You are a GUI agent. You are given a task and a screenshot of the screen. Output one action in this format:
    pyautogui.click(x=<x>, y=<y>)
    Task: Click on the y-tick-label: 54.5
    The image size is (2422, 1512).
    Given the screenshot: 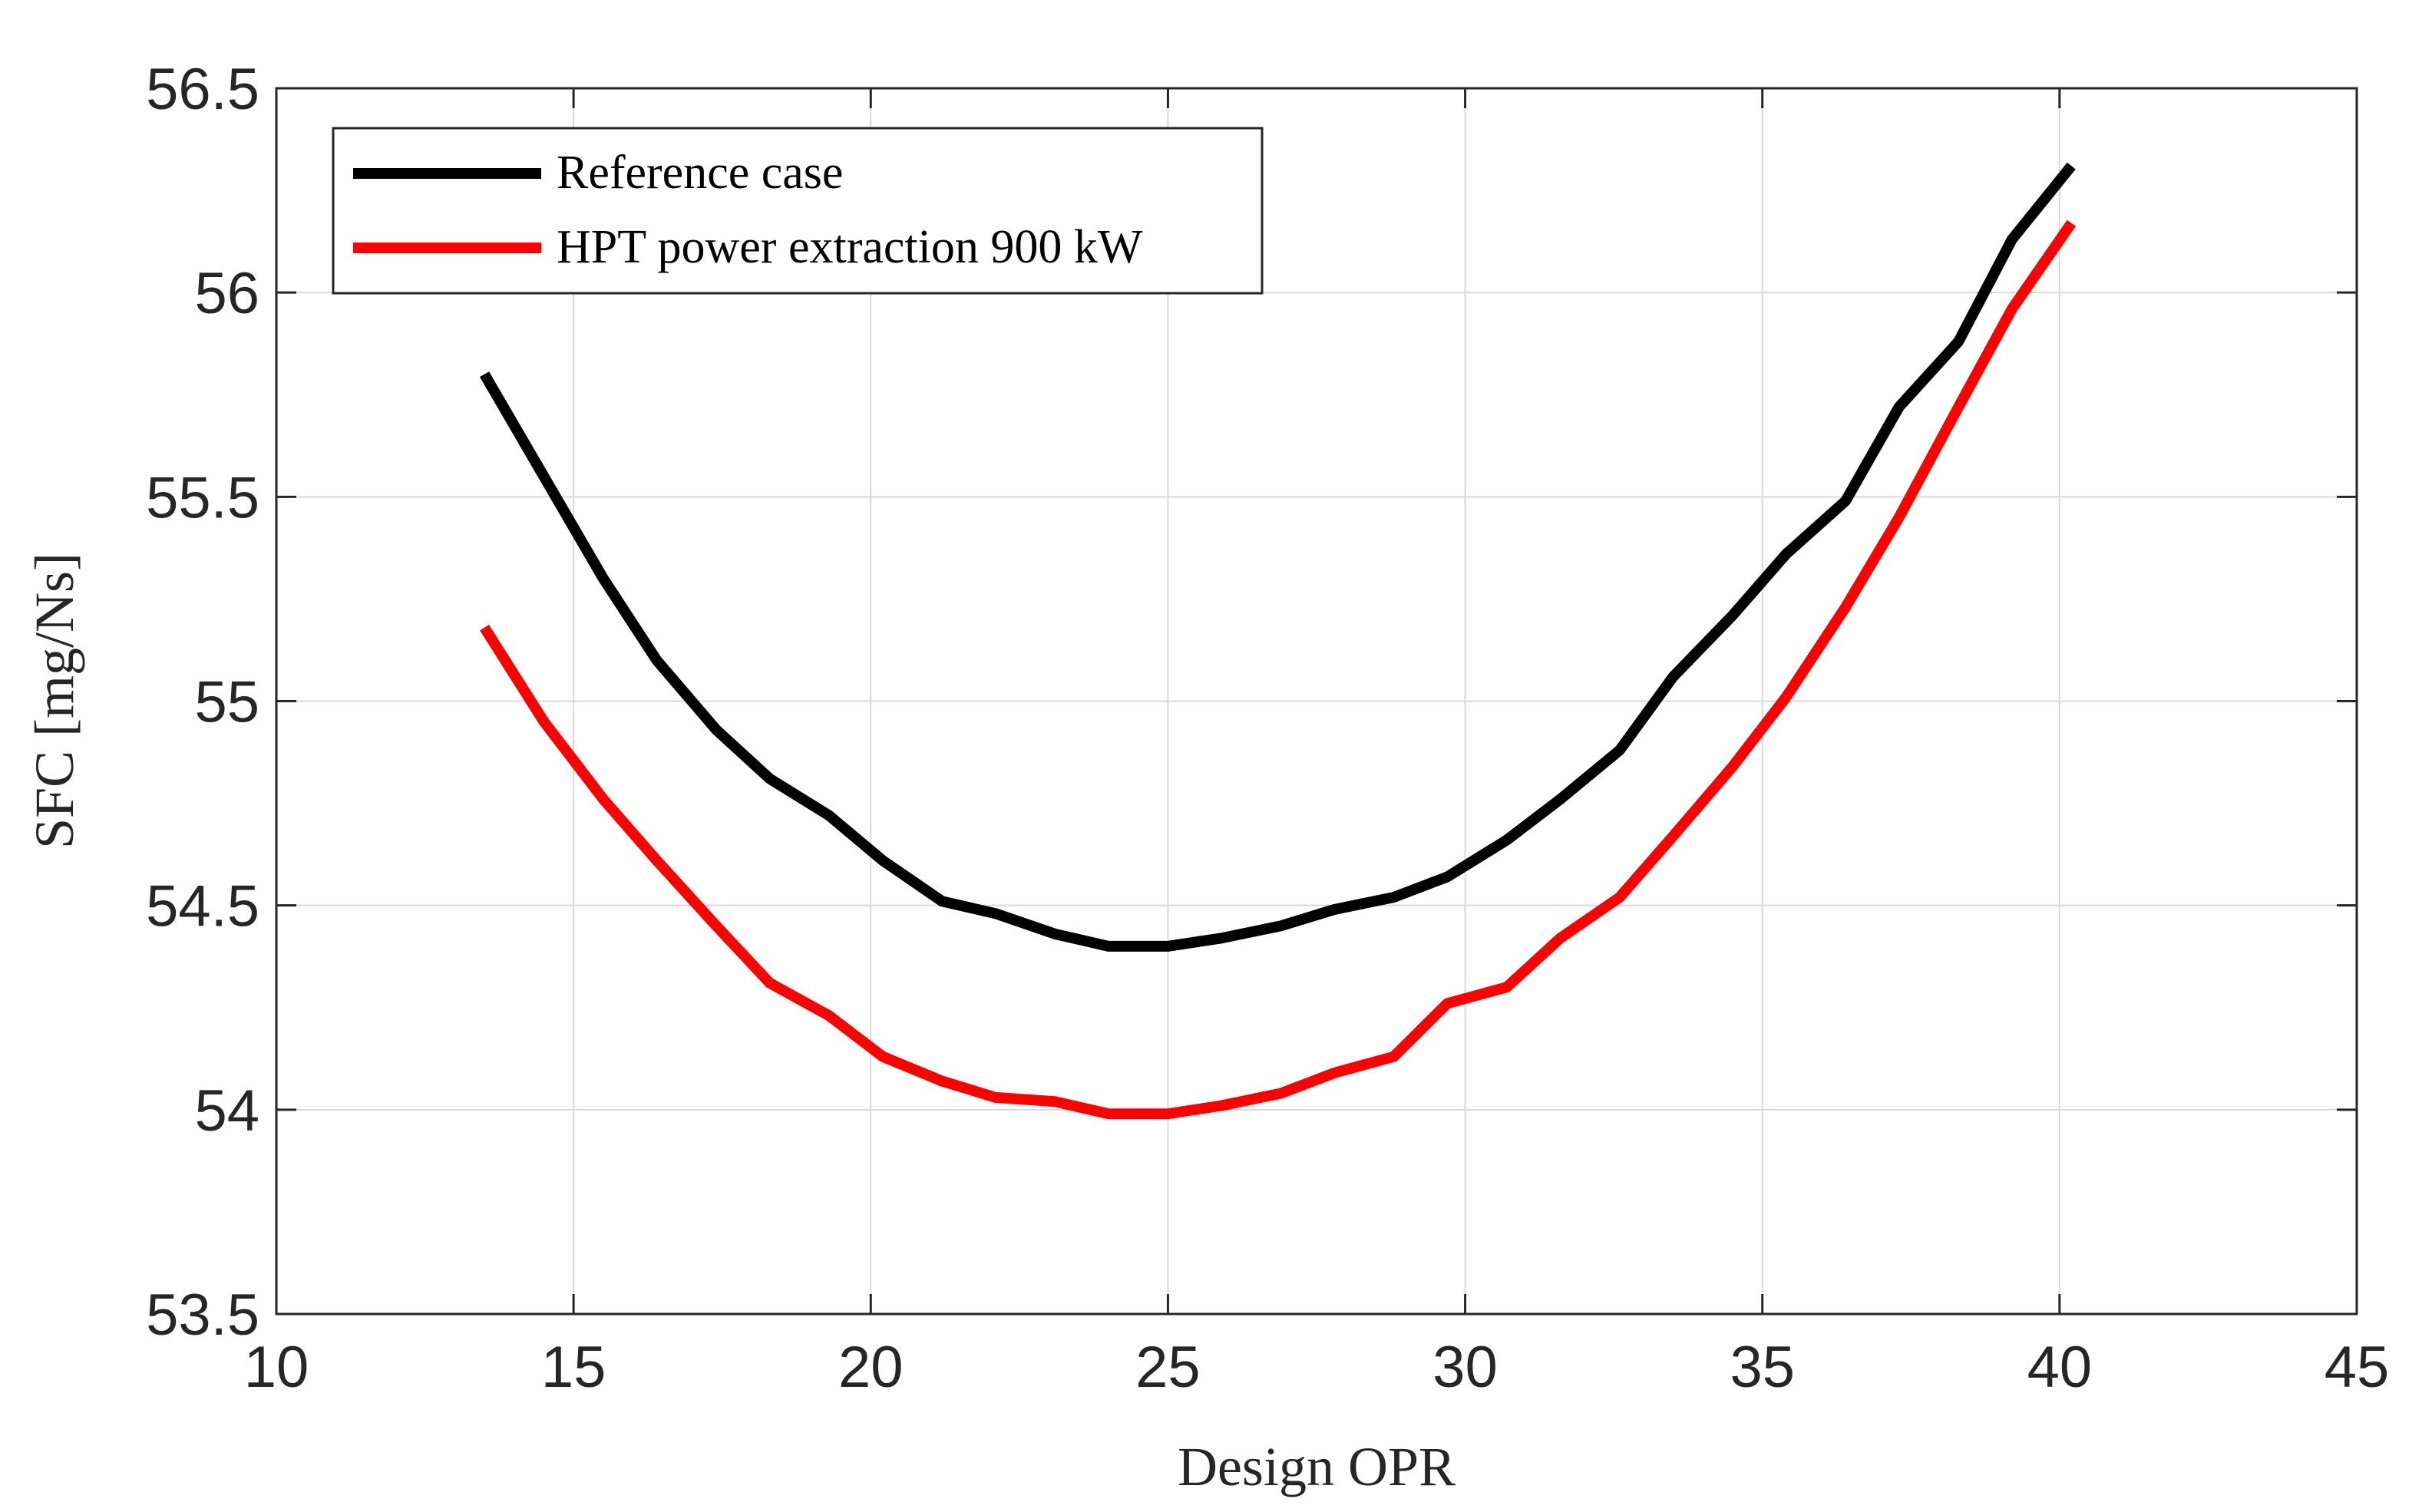 What is the action you would take?
    pyautogui.click(x=202, y=907)
    